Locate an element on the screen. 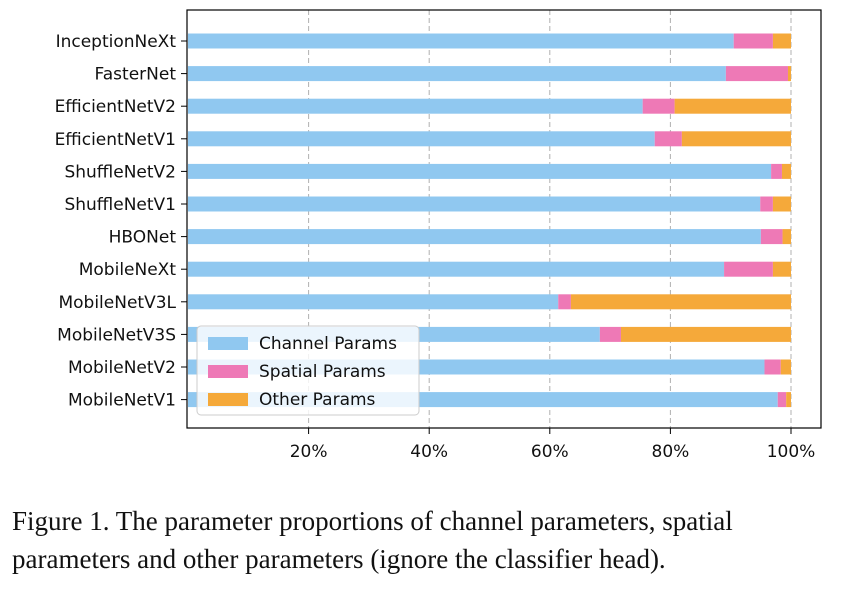 This screenshot has height=590, width=861. category-label: HBONet is located at coordinates (143, 238).